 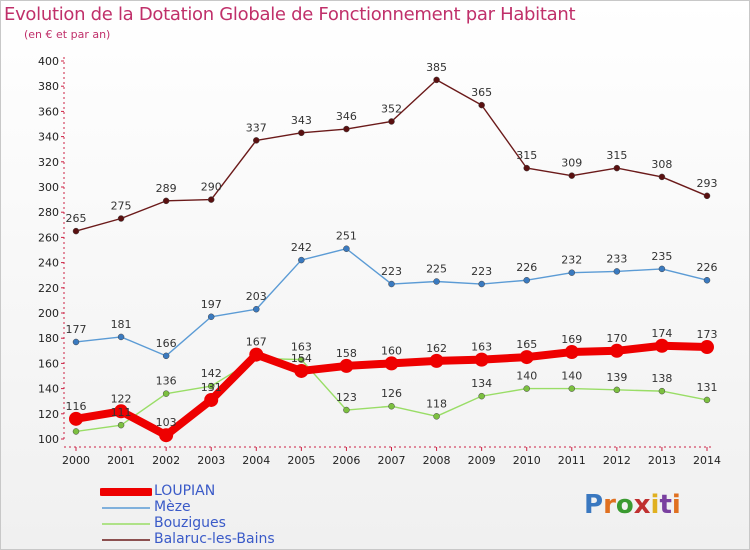 What do you see at coordinates (126, 508) in the screenshot?
I see `legend-swatch-meze` at bounding box center [126, 508].